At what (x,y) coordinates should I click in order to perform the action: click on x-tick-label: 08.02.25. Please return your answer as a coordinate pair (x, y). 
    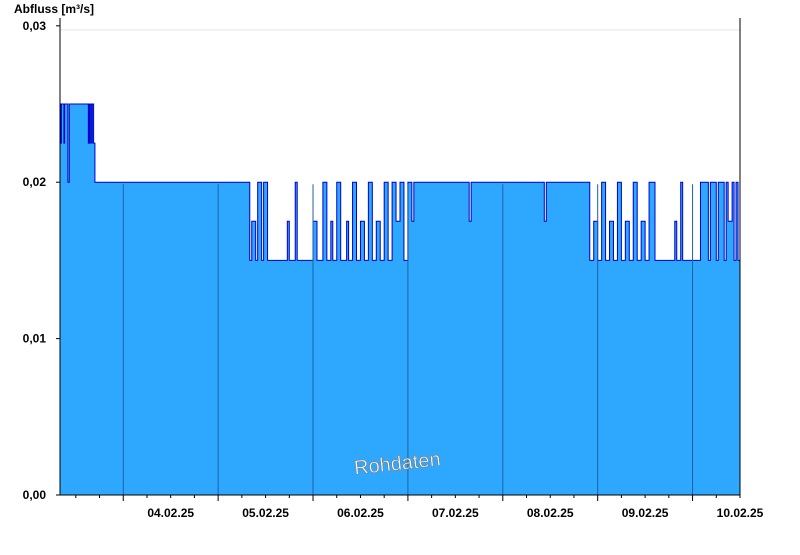
    Looking at the image, I should click on (550, 513).